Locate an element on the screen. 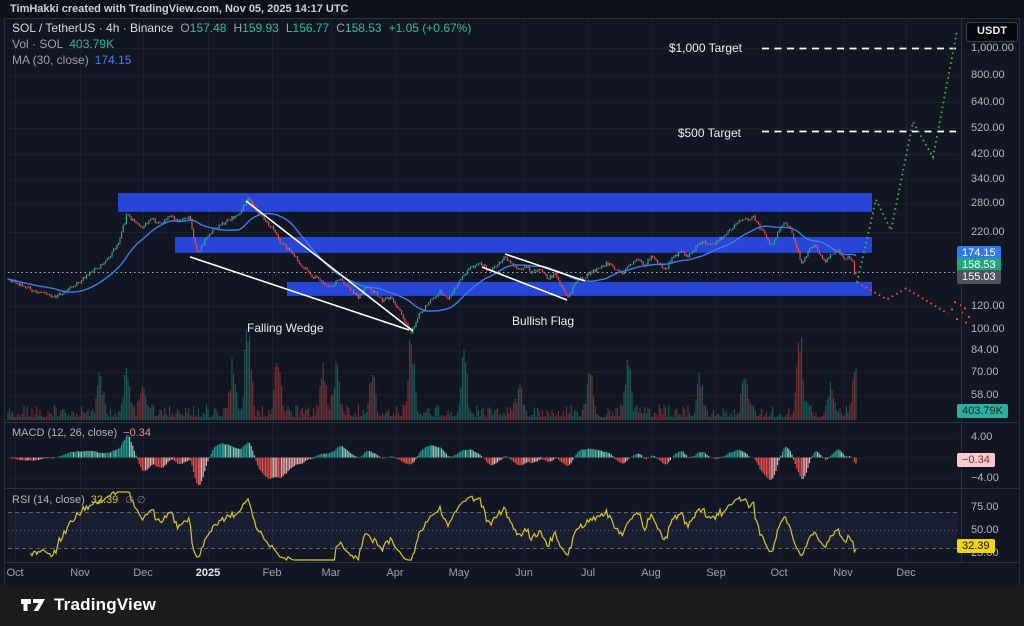 This screenshot has width=1024, height=626. price-axis-tick: 800.00 is located at coordinates (988, 75).